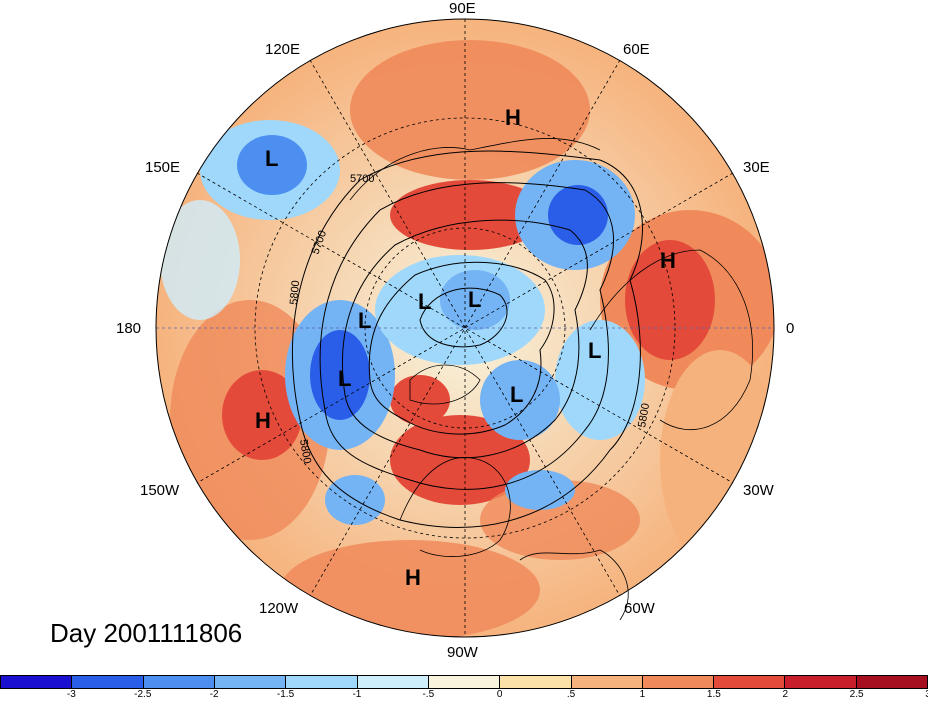 This screenshot has height=702, width=928. I want to click on colorbar, so click(464, 682).